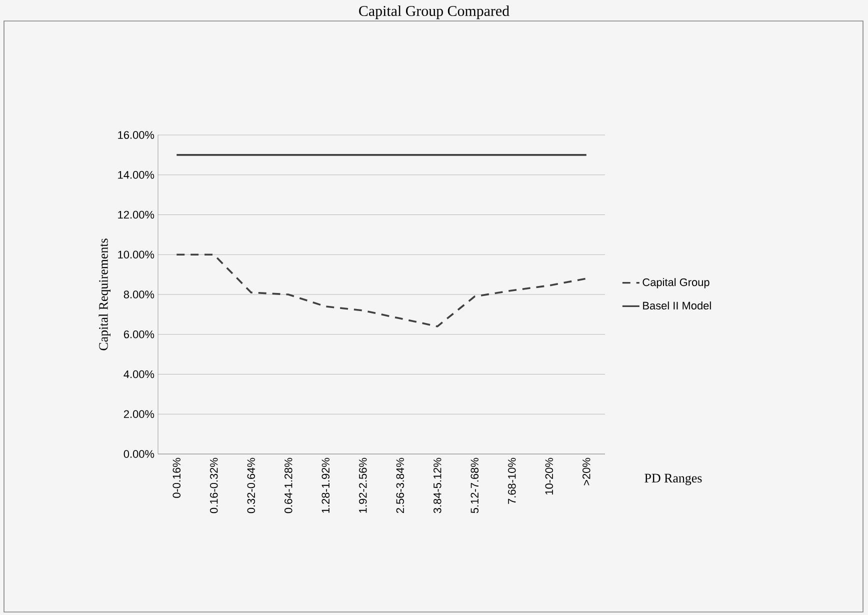  I want to click on x-tick-label: 3.84-5.12%, so click(438, 486).